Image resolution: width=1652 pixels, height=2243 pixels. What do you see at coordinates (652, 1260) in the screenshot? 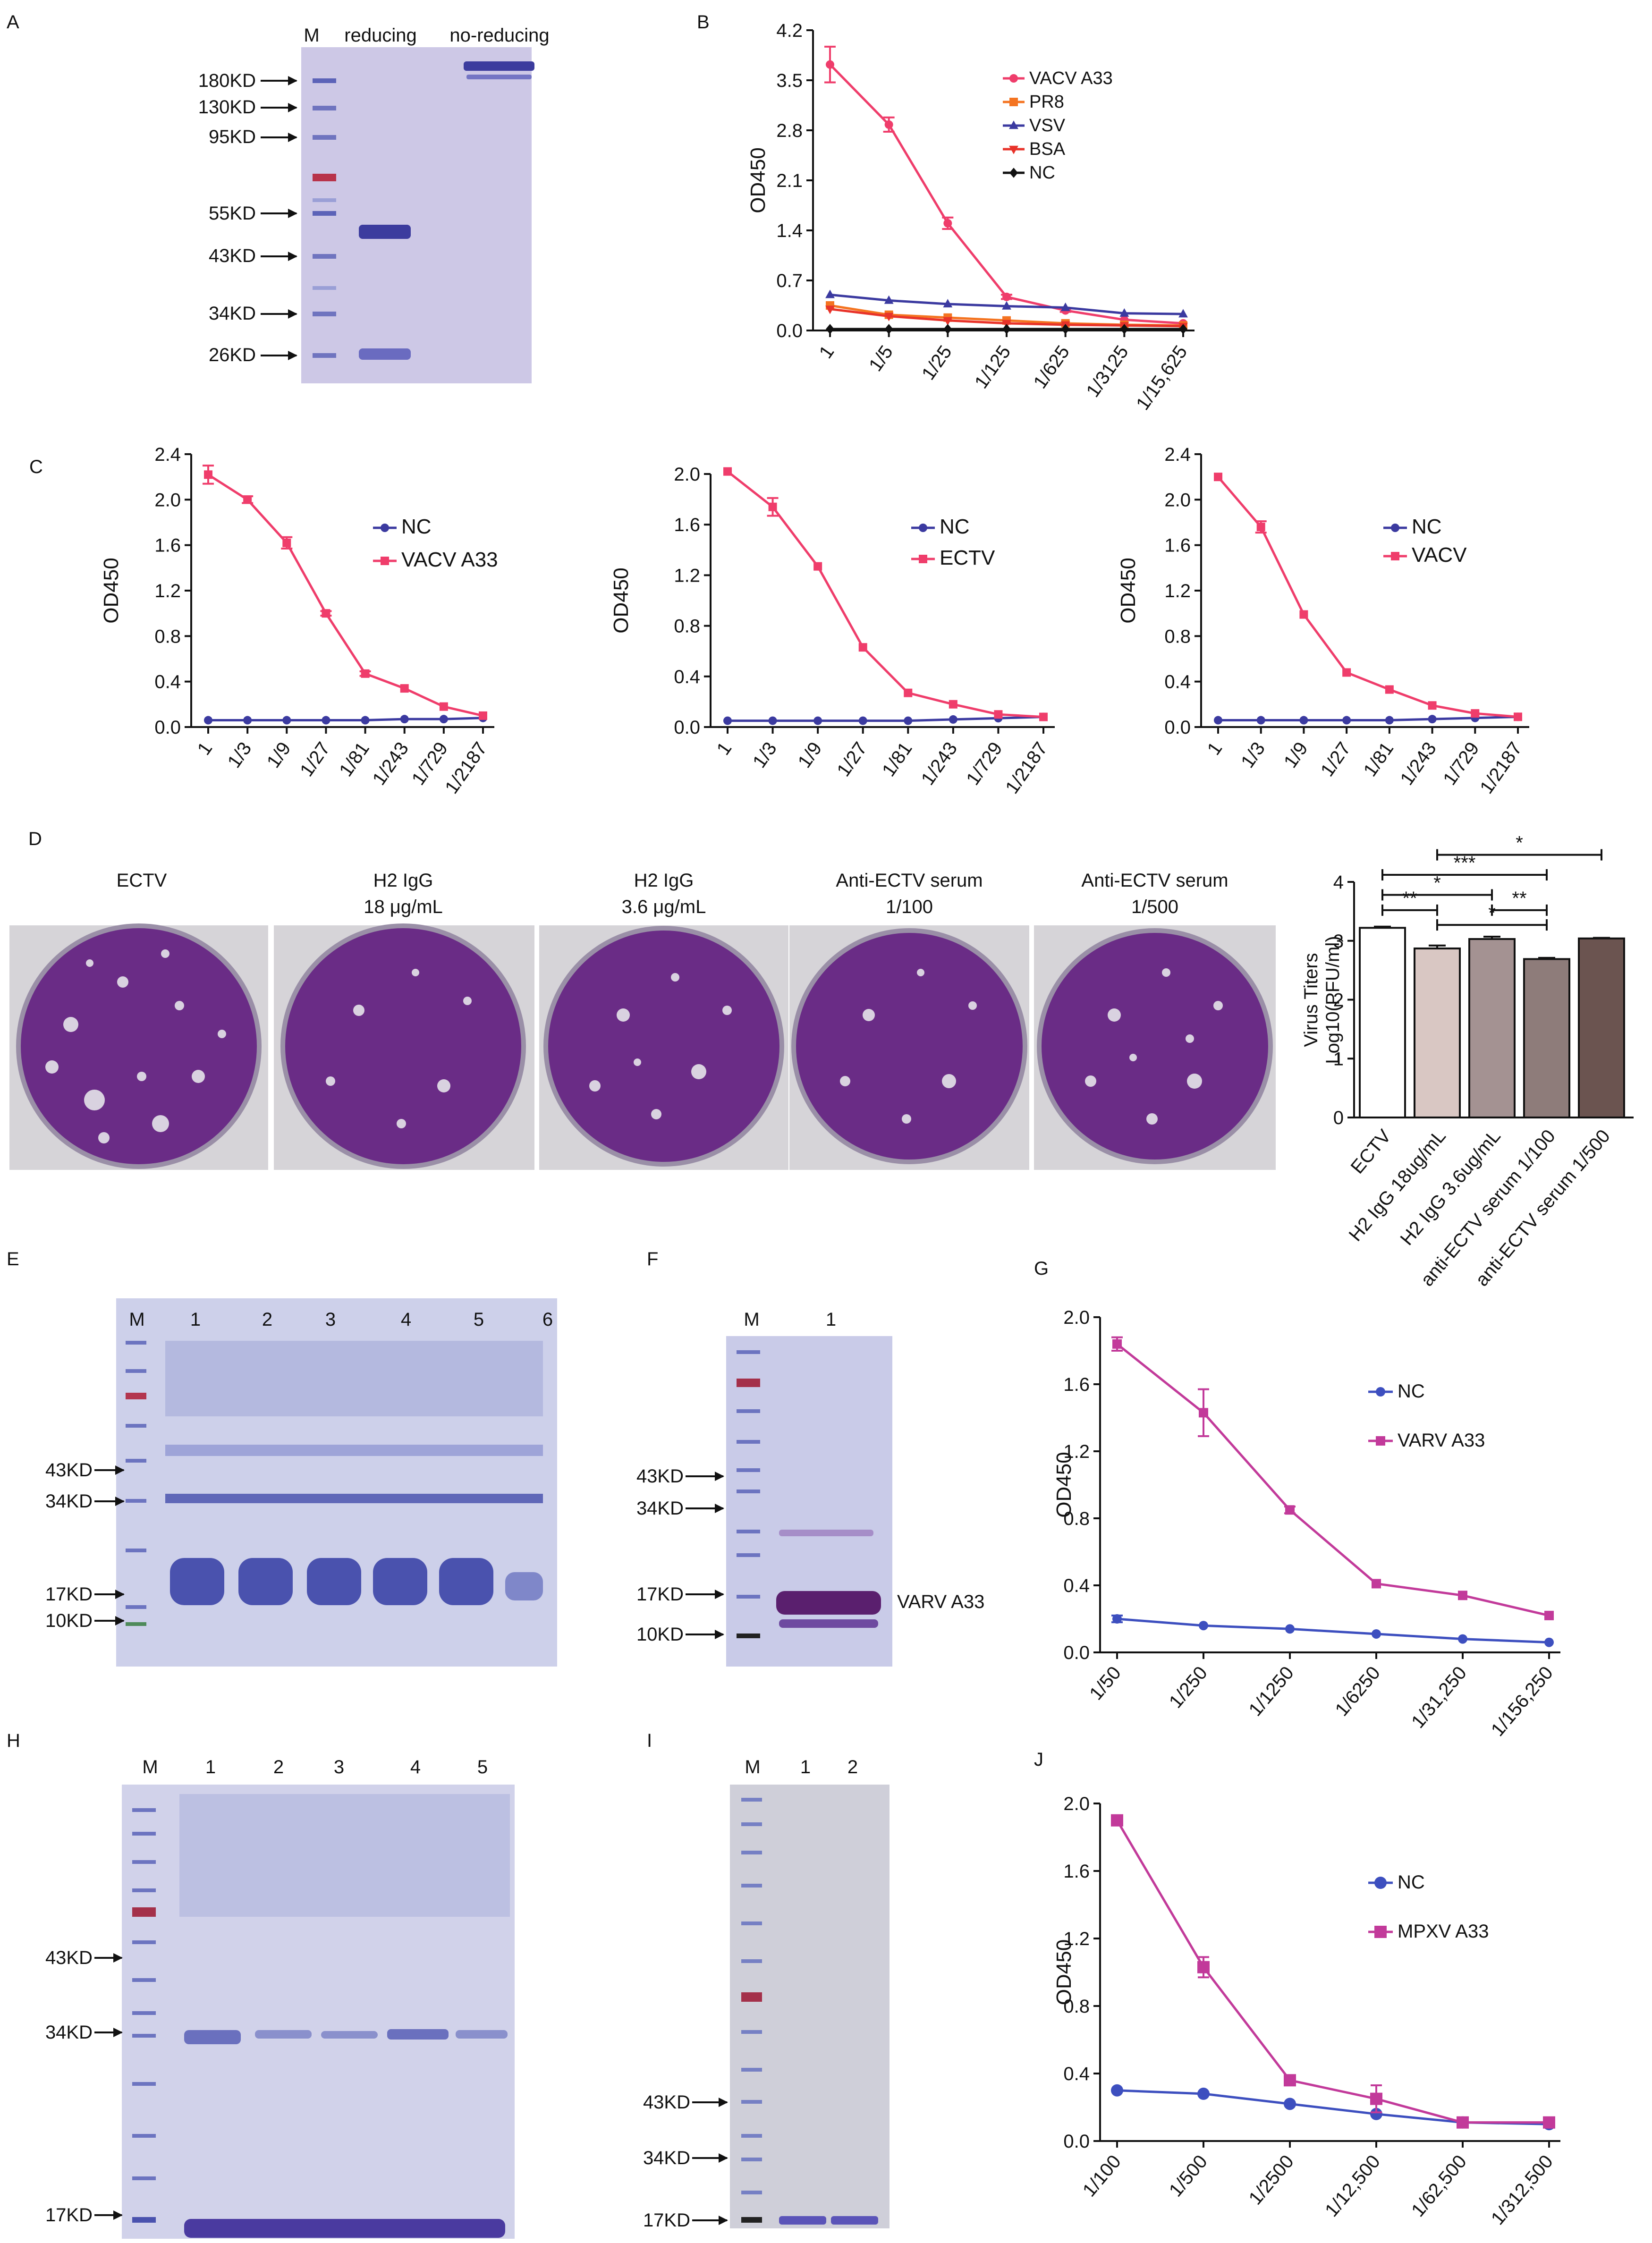
I see `panel-letter-f: F` at bounding box center [652, 1260].